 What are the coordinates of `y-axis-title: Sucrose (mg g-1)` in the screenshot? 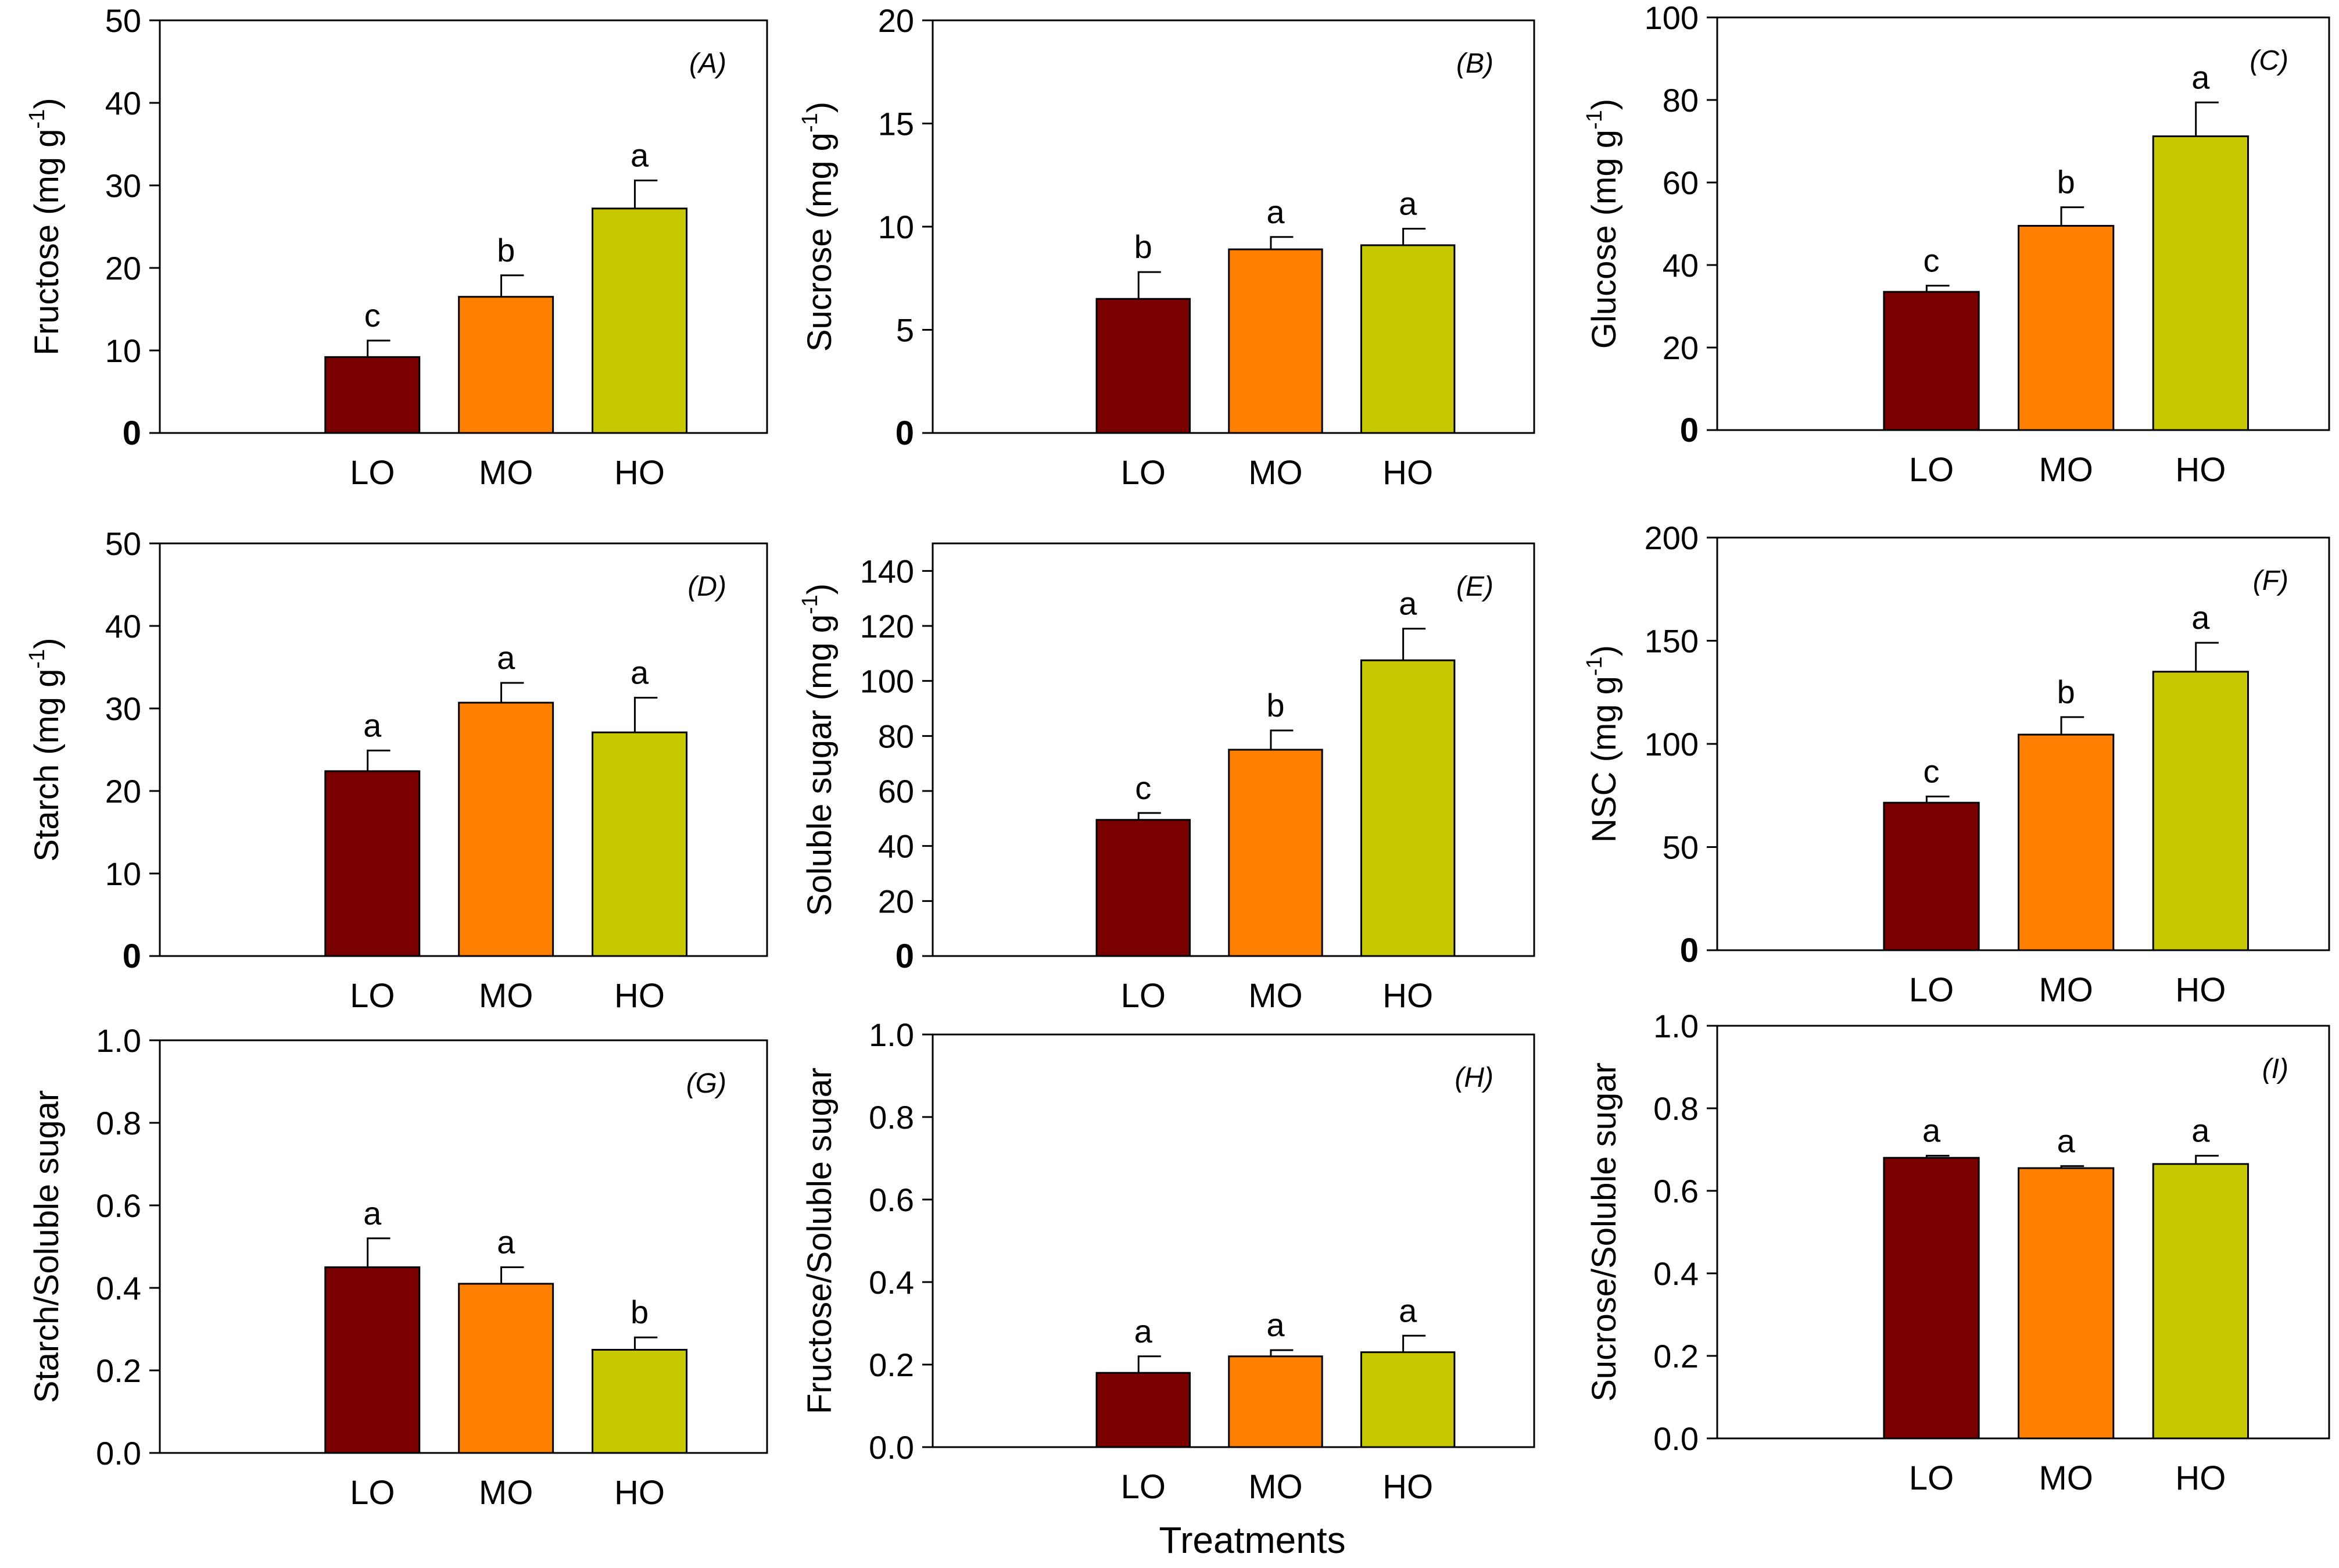 It's located at (818, 227).